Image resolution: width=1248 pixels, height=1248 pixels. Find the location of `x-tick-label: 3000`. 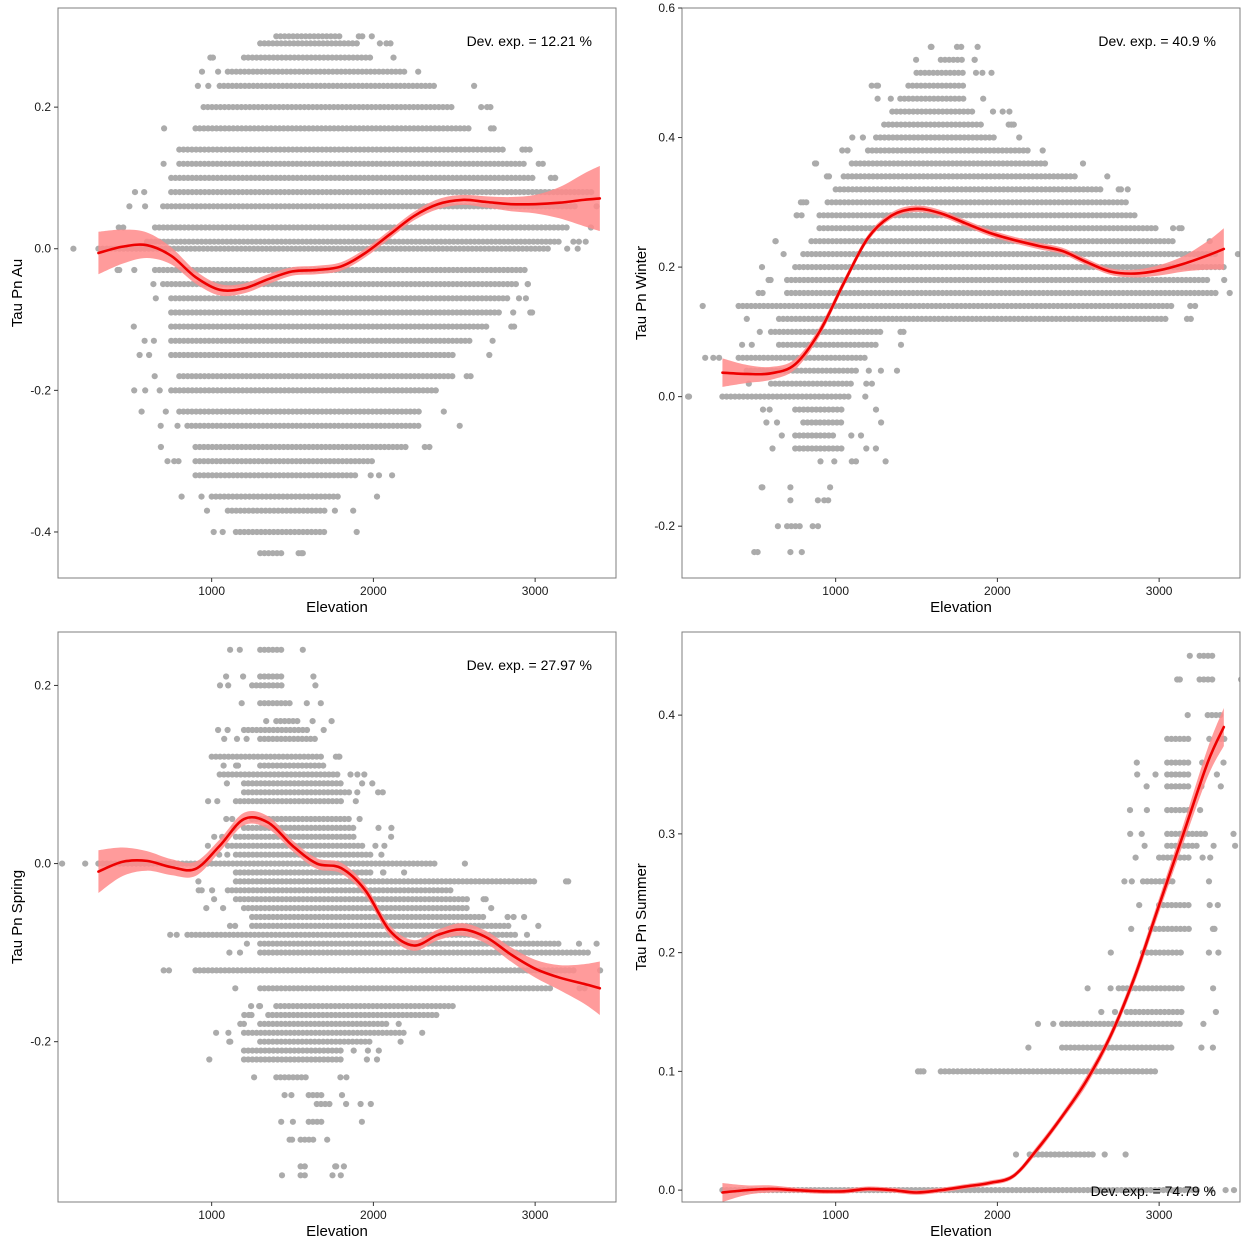

x-tick-label: 3000 is located at coordinates (535, 591).